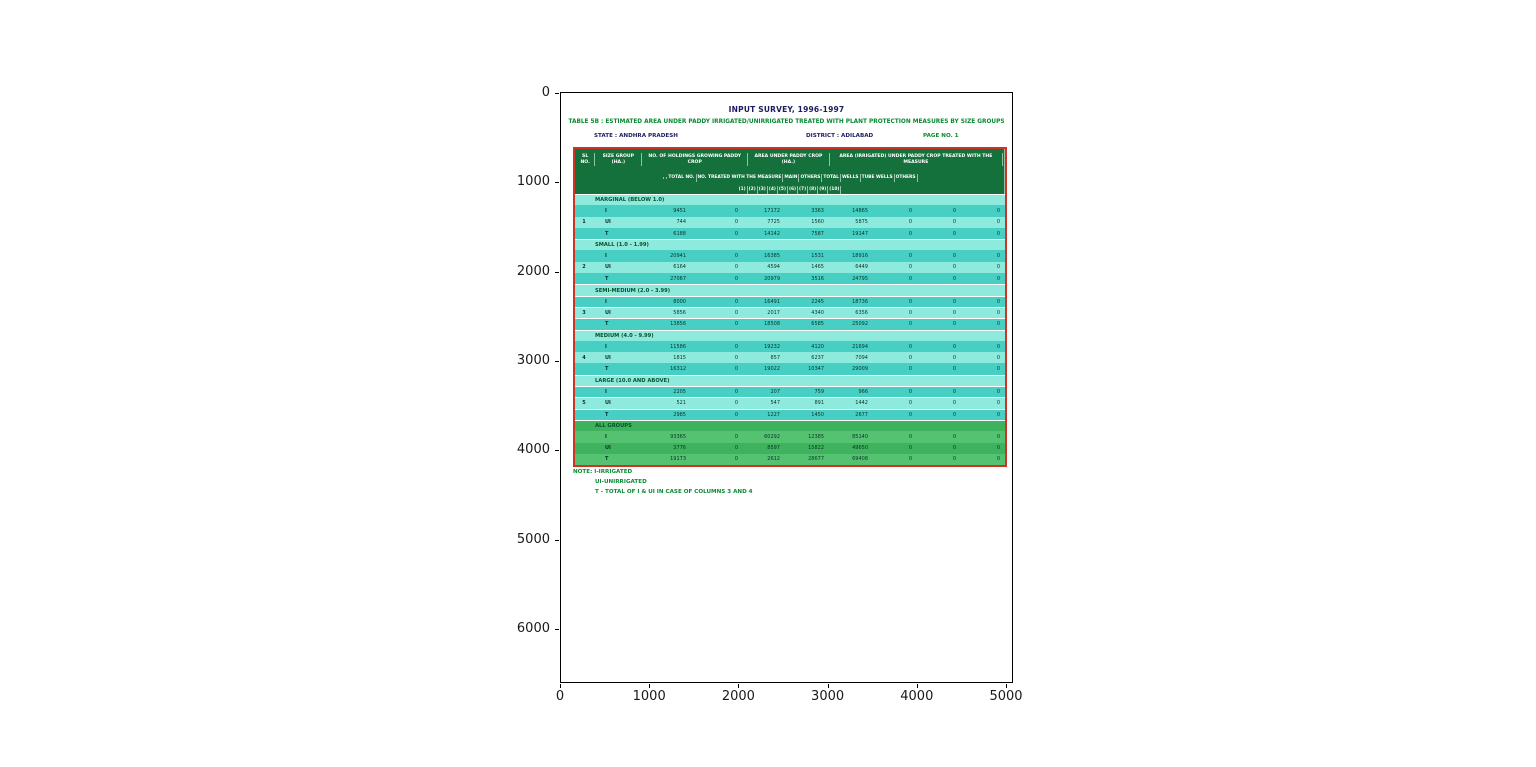 The height and width of the screenshot is (767, 1536). Describe the element at coordinates (695, 159) in the screenshot. I see `header-holdings-group: NO. OF HOLDINGS GROWING PADDY CROP` at that location.